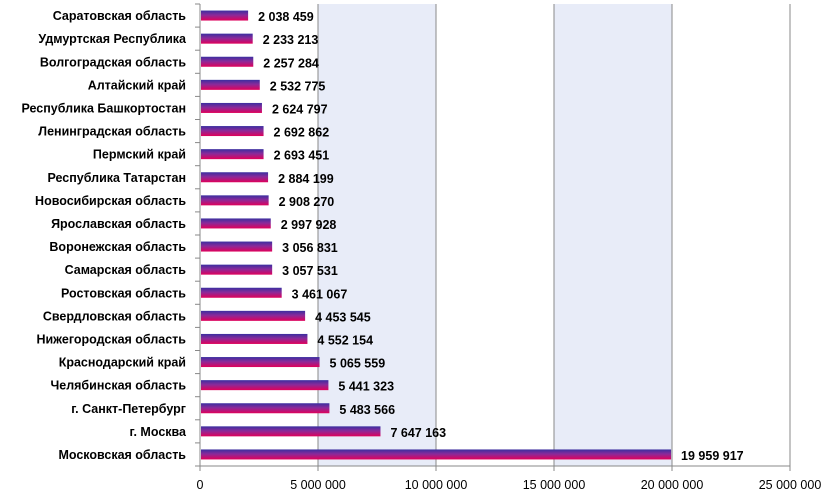 This screenshot has width=839, height=502. Describe the element at coordinates (114, 316) in the screenshot. I see `category-label: Свердловская область` at that location.